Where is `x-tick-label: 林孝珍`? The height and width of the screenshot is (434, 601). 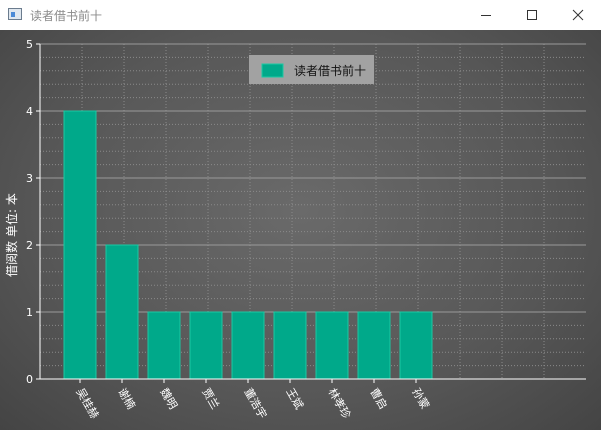 x-tick-label: 林孝珍 is located at coordinates (339, 404).